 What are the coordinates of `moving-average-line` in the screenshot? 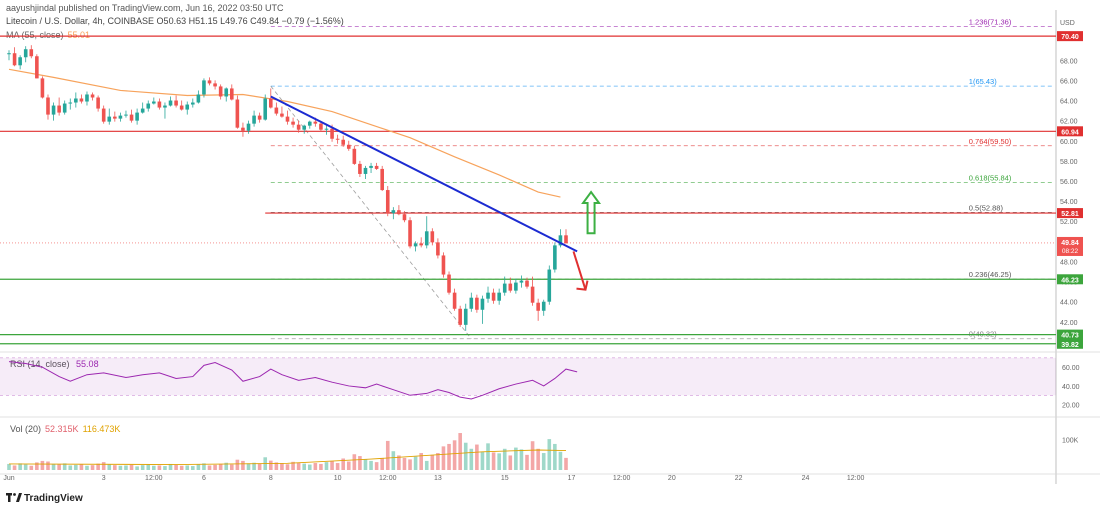 It's located at (284, 133).